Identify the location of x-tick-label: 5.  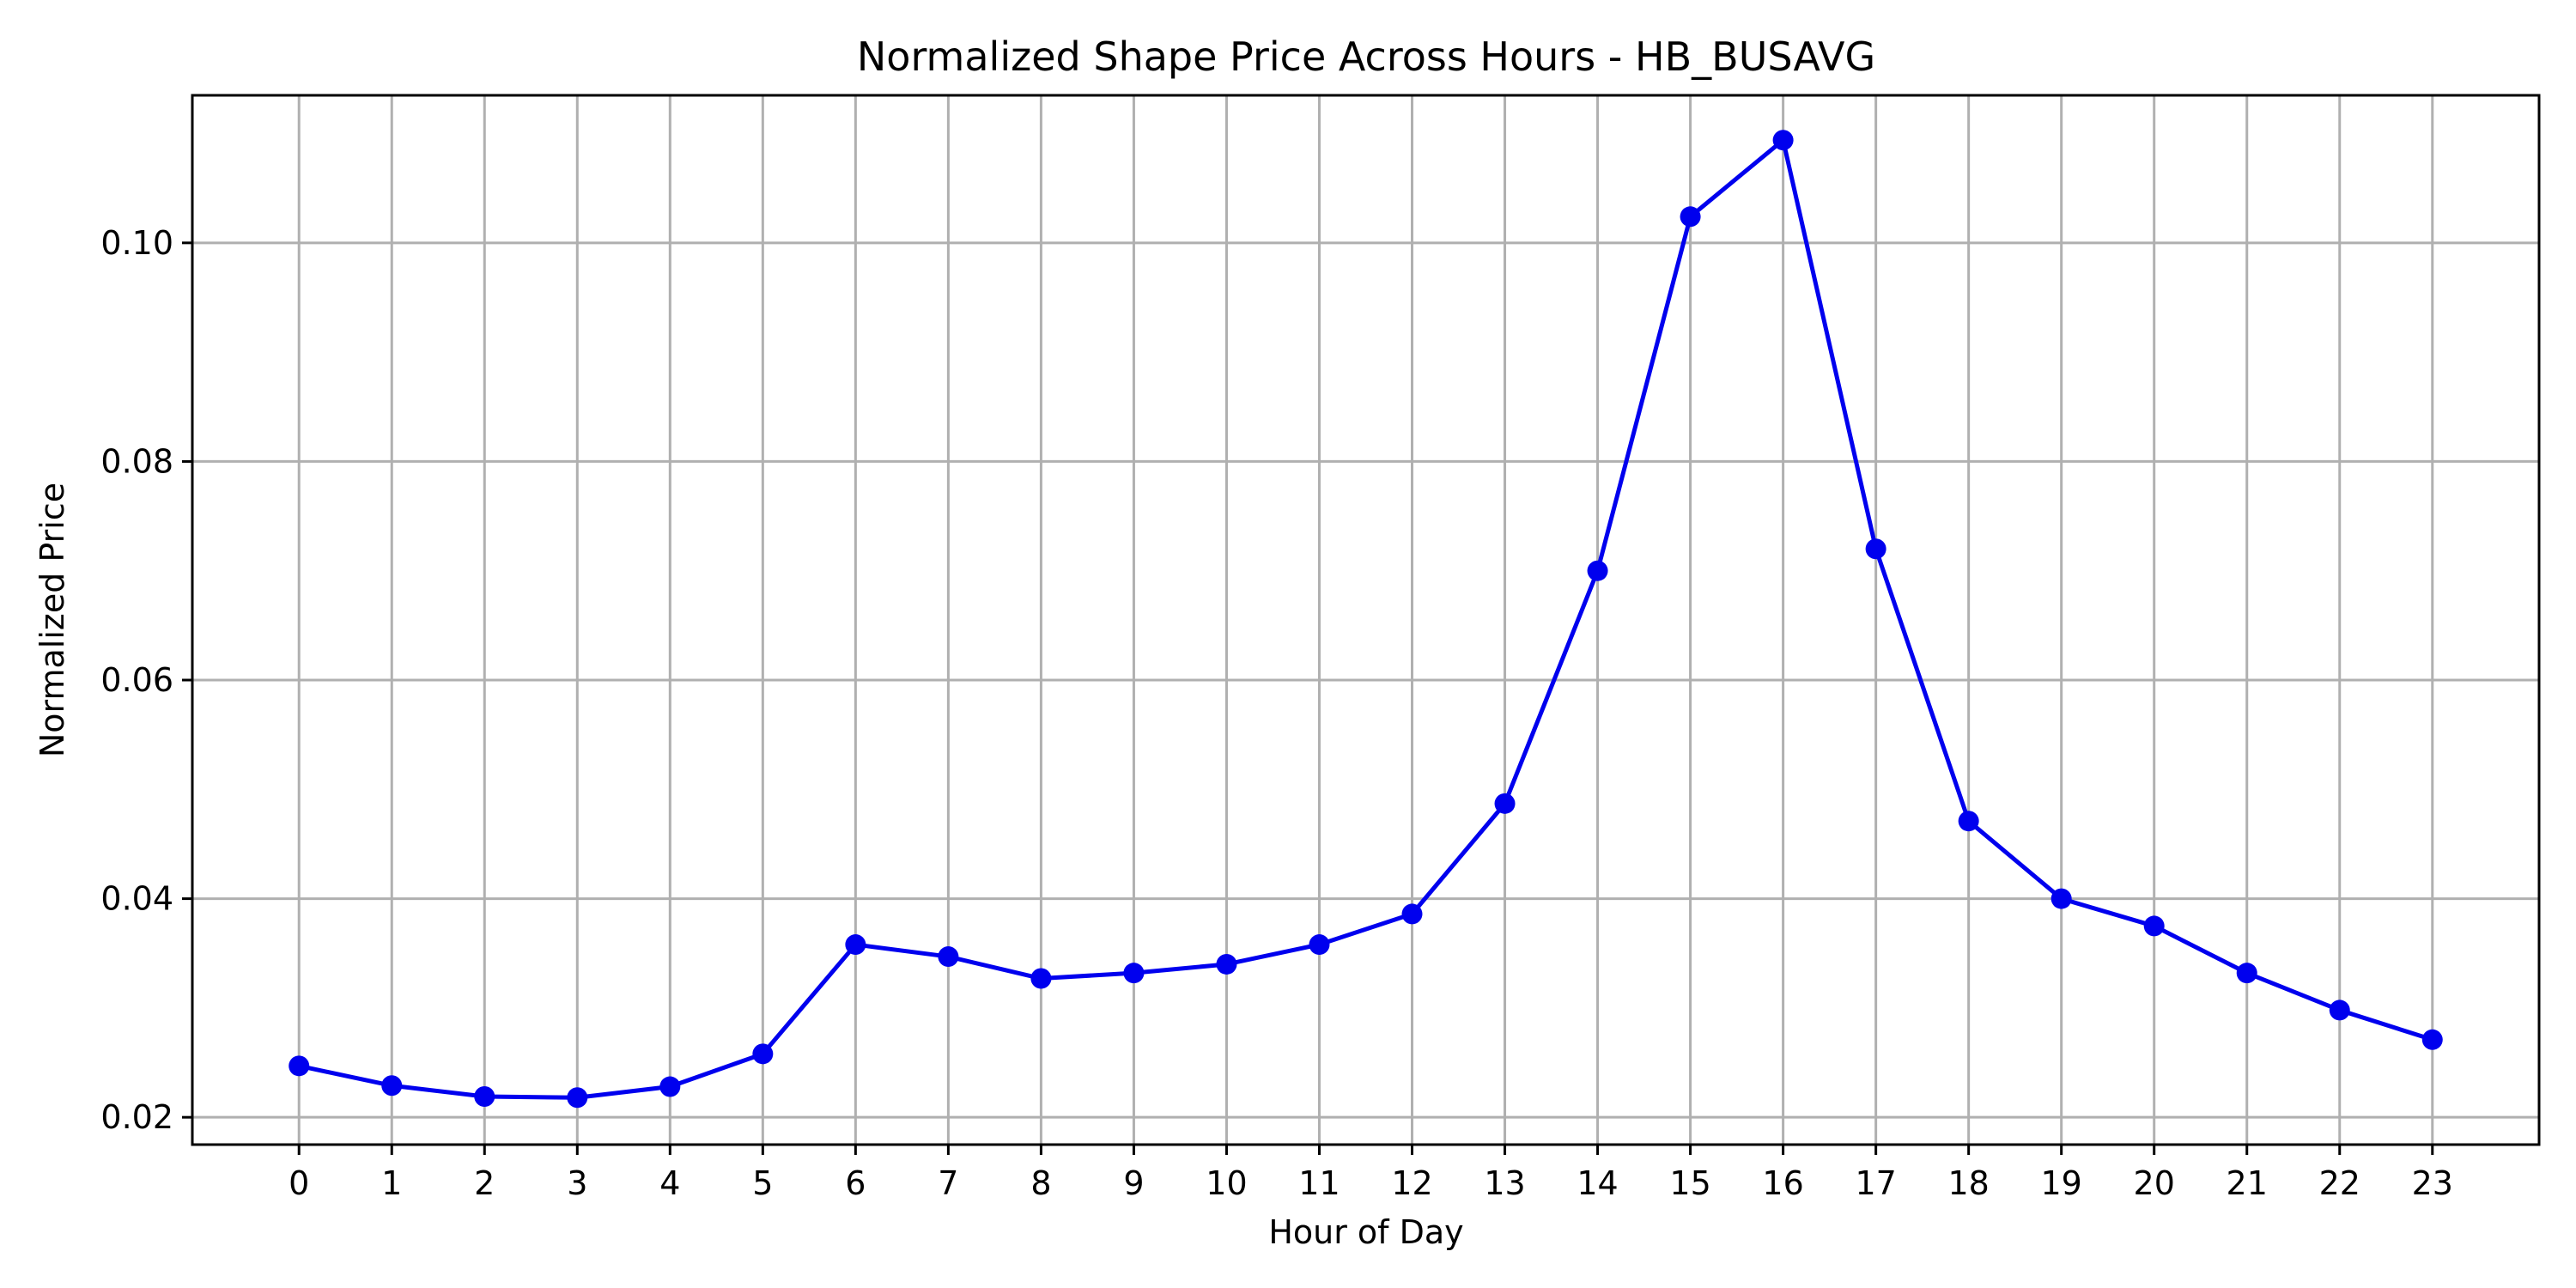
(762, 1183).